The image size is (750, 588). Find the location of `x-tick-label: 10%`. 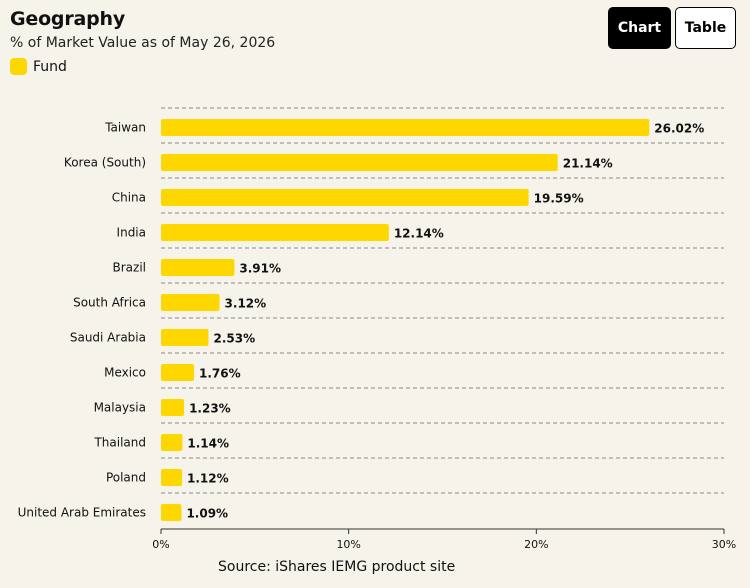

x-tick-label: 10% is located at coordinates (348, 544).